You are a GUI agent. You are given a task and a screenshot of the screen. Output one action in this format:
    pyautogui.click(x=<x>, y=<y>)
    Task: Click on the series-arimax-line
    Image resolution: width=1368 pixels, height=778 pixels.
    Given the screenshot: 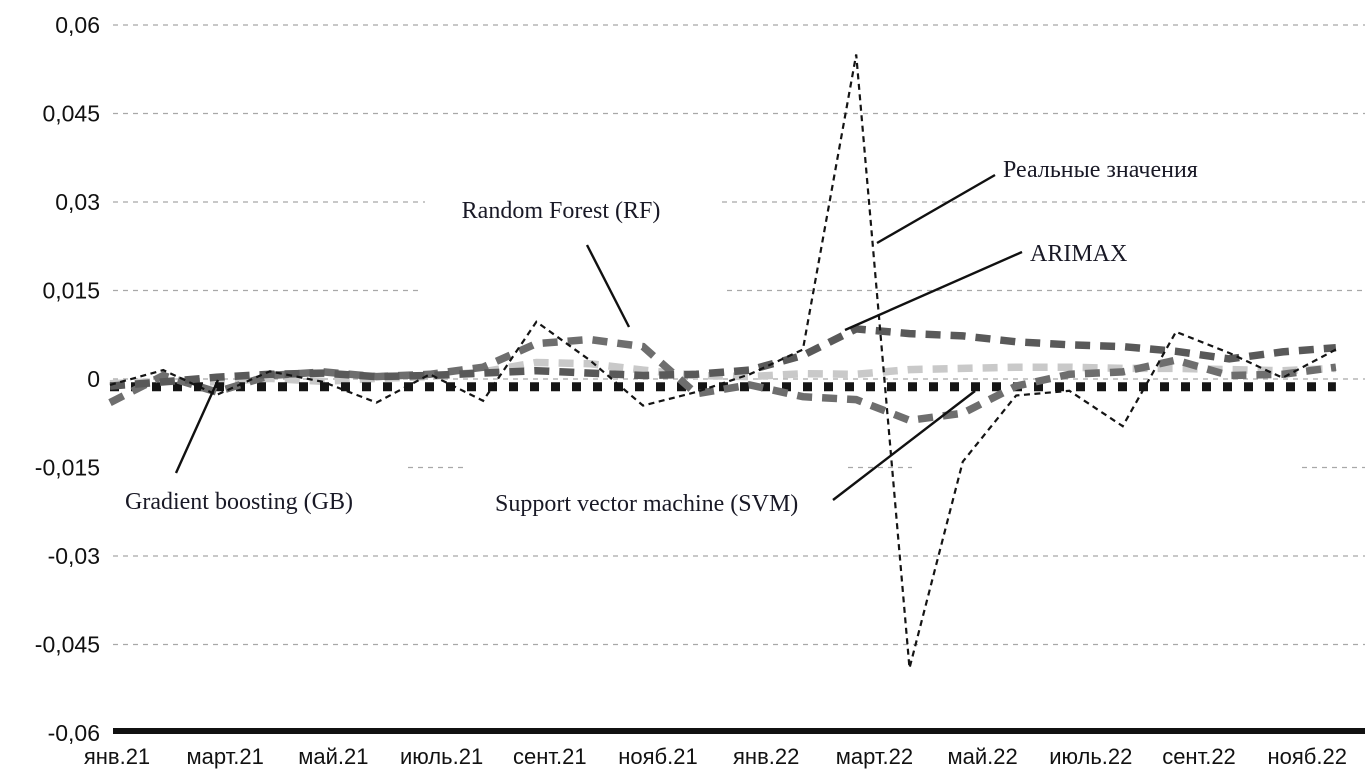 What is the action you would take?
    pyautogui.click(x=723, y=357)
    